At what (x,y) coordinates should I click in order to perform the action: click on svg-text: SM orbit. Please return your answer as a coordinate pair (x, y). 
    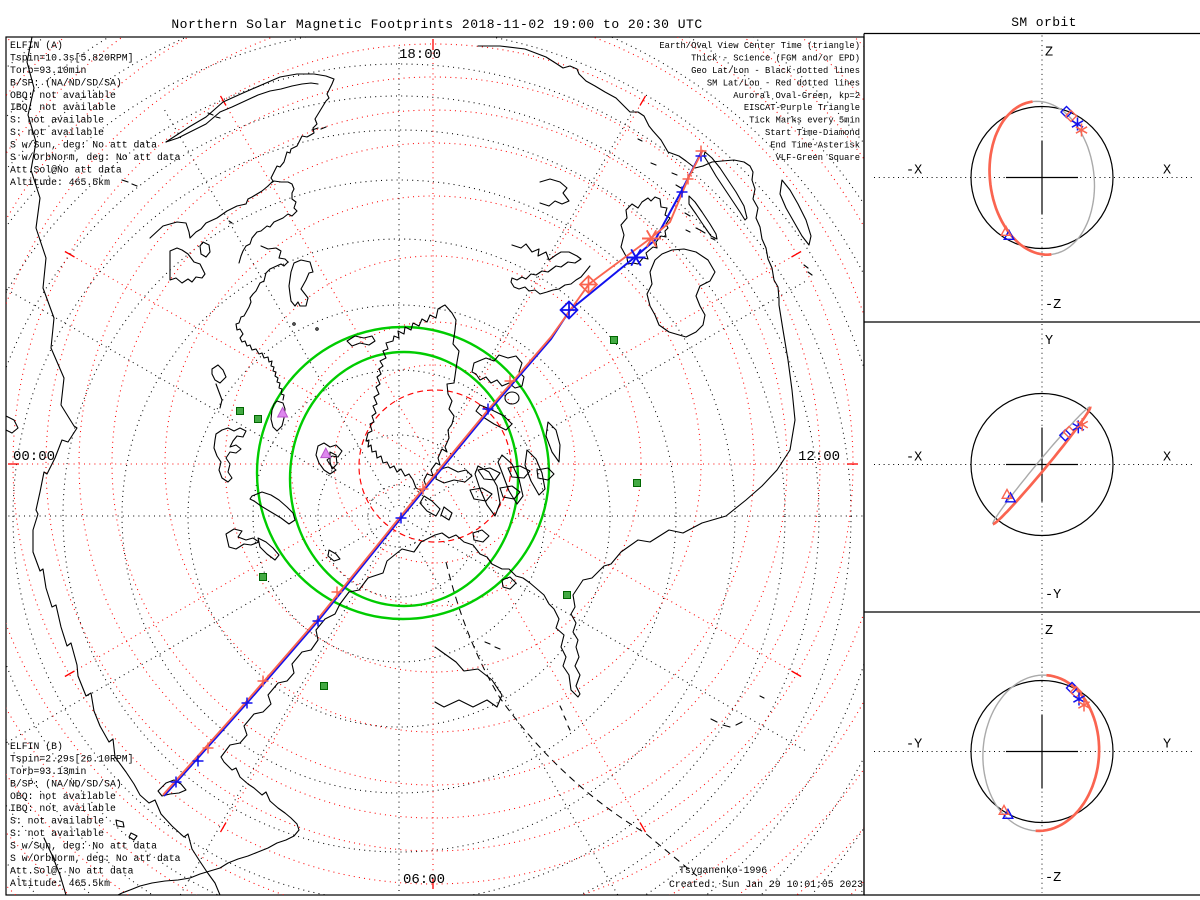
    Looking at the image, I should click on (1044, 22).